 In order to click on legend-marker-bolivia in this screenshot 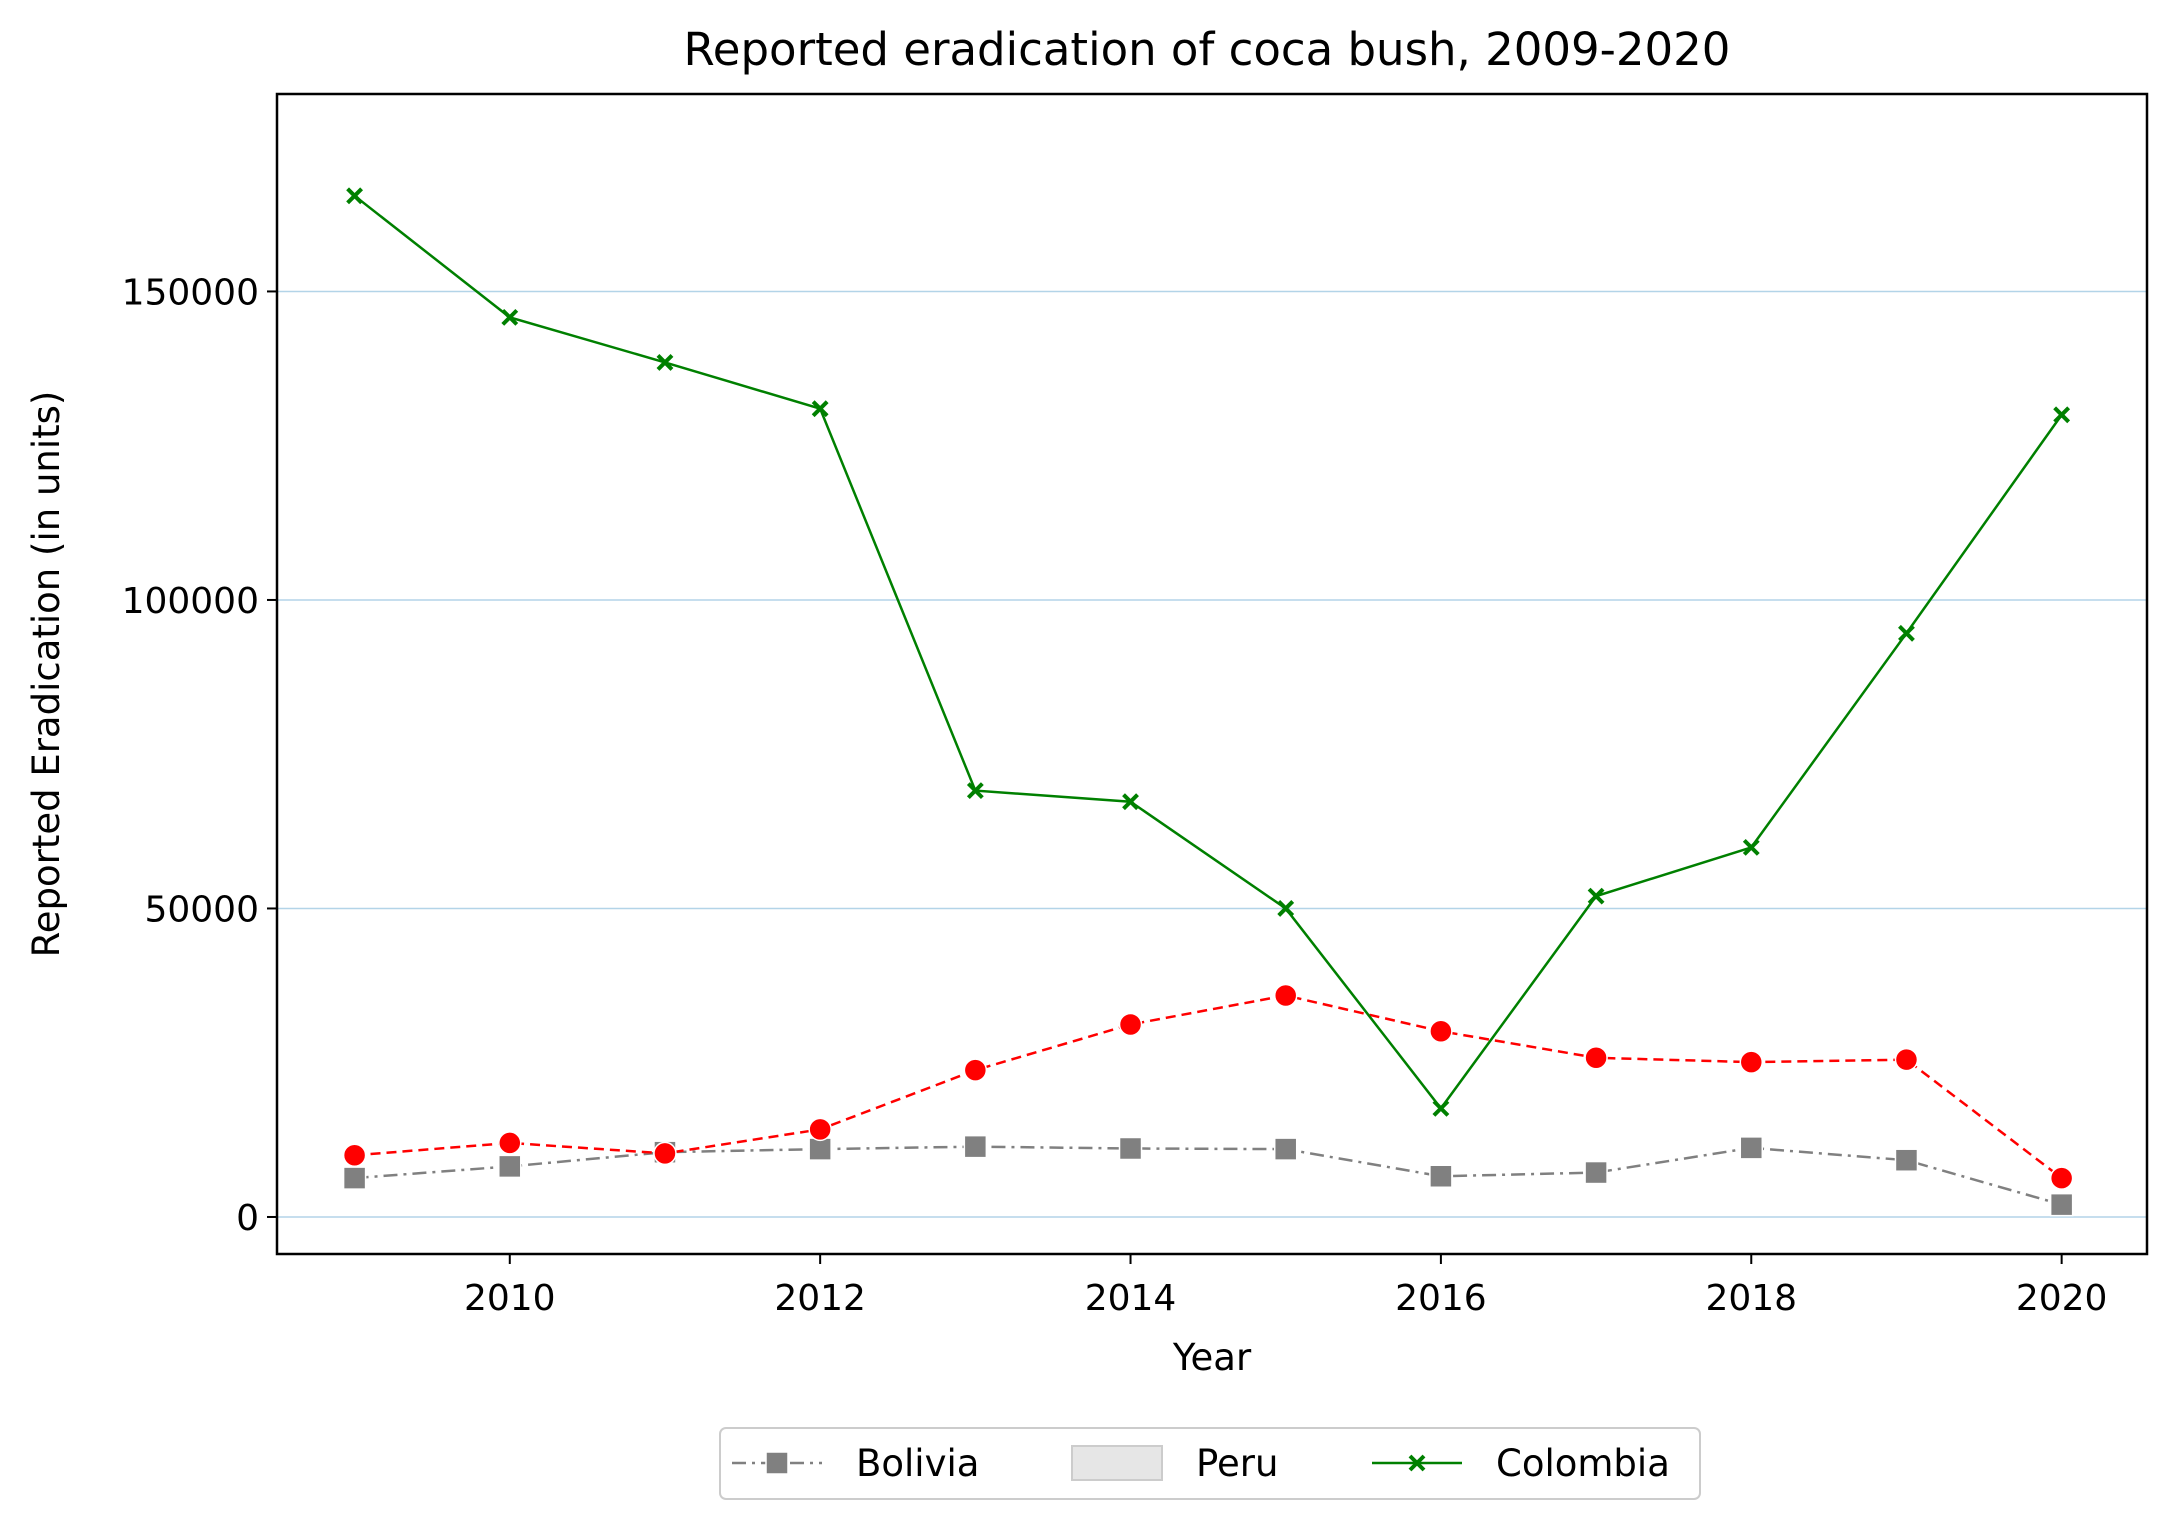, I will do `click(777, 1463)`.